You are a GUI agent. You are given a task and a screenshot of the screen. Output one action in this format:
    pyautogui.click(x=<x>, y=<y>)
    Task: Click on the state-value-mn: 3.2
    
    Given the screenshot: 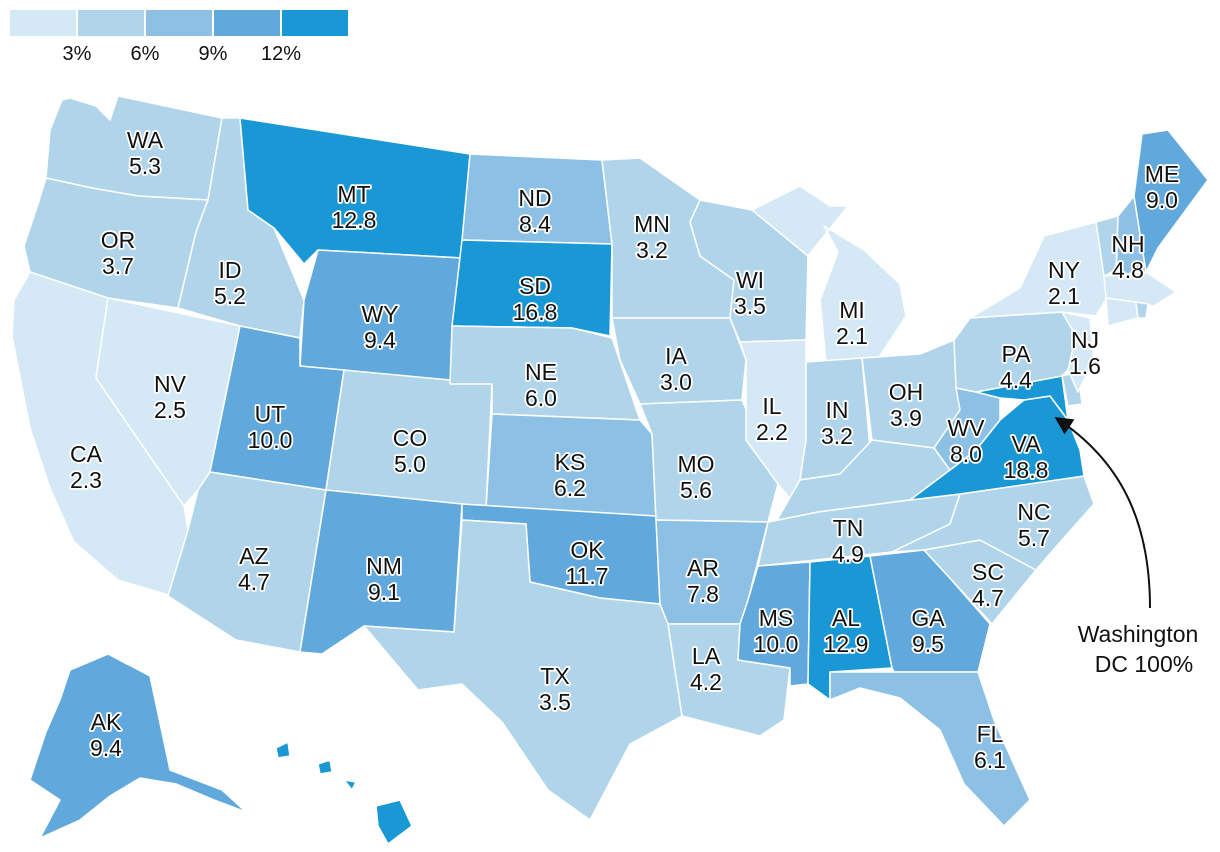 What is the action you would take?
    pyautogui.click(x=652, y=250)
    